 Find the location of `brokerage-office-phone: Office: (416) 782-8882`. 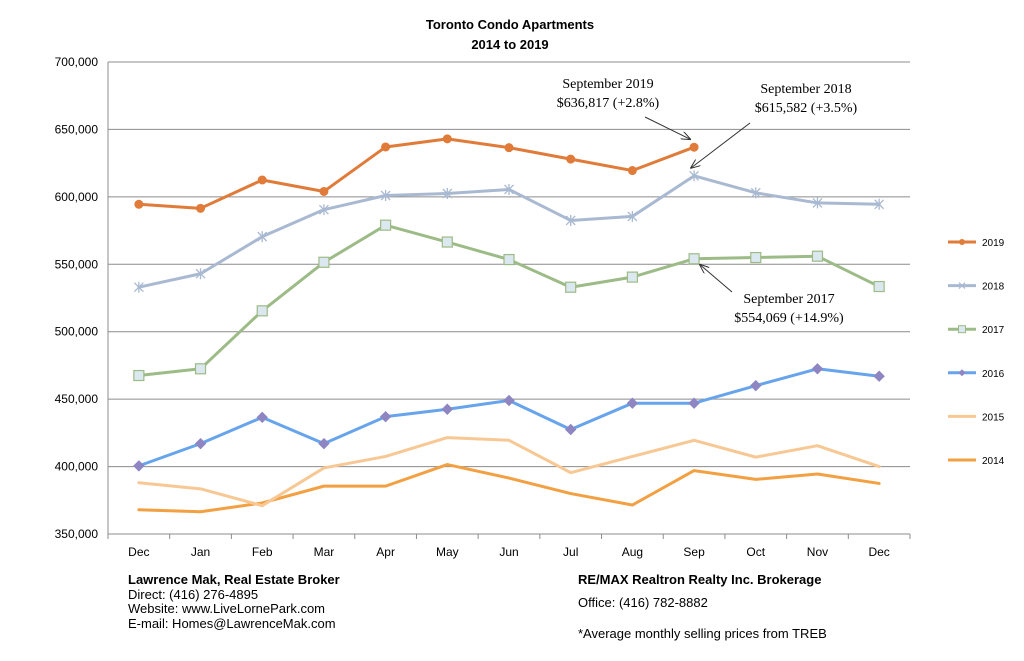

brokerage-office-phone: Office: (416) 782-8882 is located at coordinates (643, 602).